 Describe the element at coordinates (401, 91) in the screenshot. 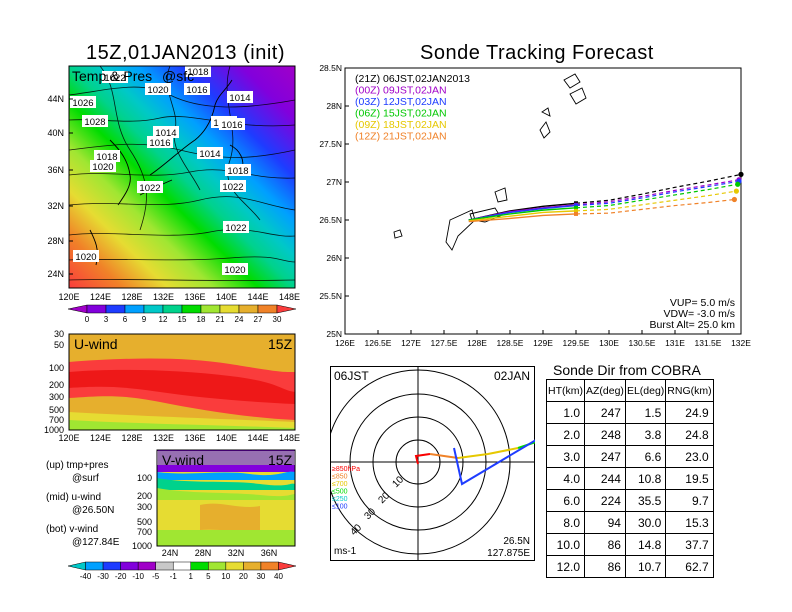

I see `track-legend-entry: (00Z) 09JST,02JAN` at that location.